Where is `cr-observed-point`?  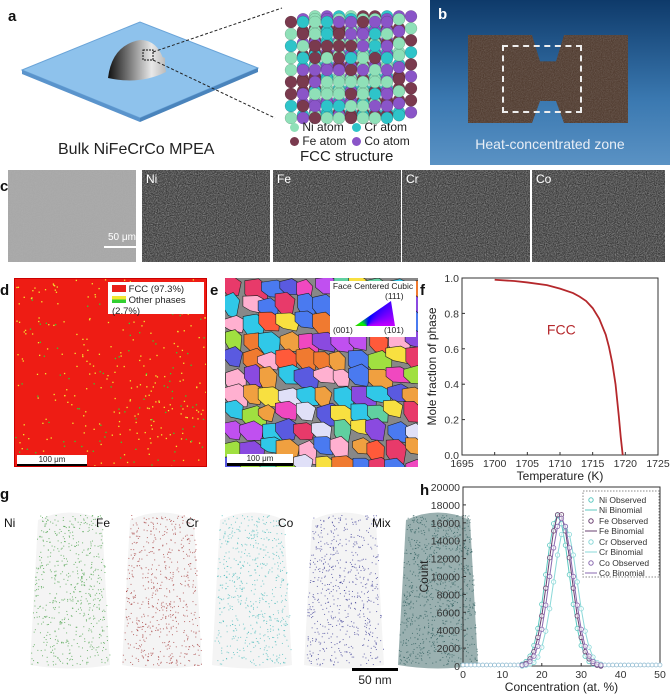 cr-observed-point is located at coordinates (557, 555).